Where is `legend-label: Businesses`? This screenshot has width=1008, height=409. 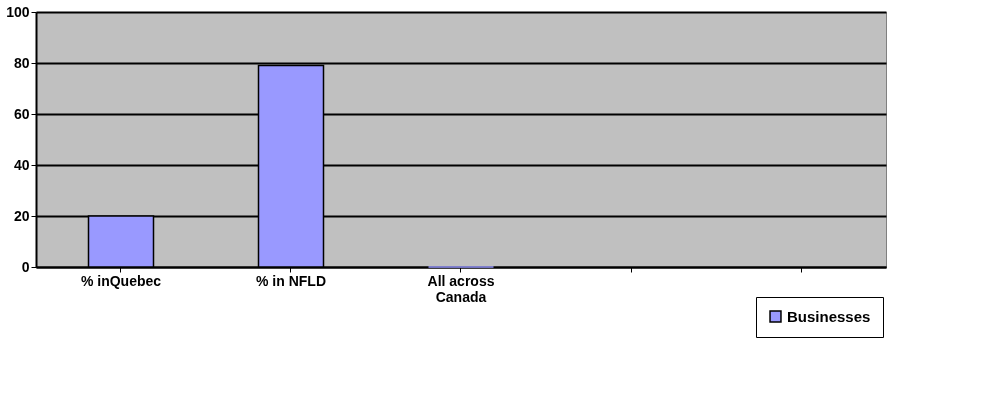
legend-label: Businesses is located at coordinates (829, 316).